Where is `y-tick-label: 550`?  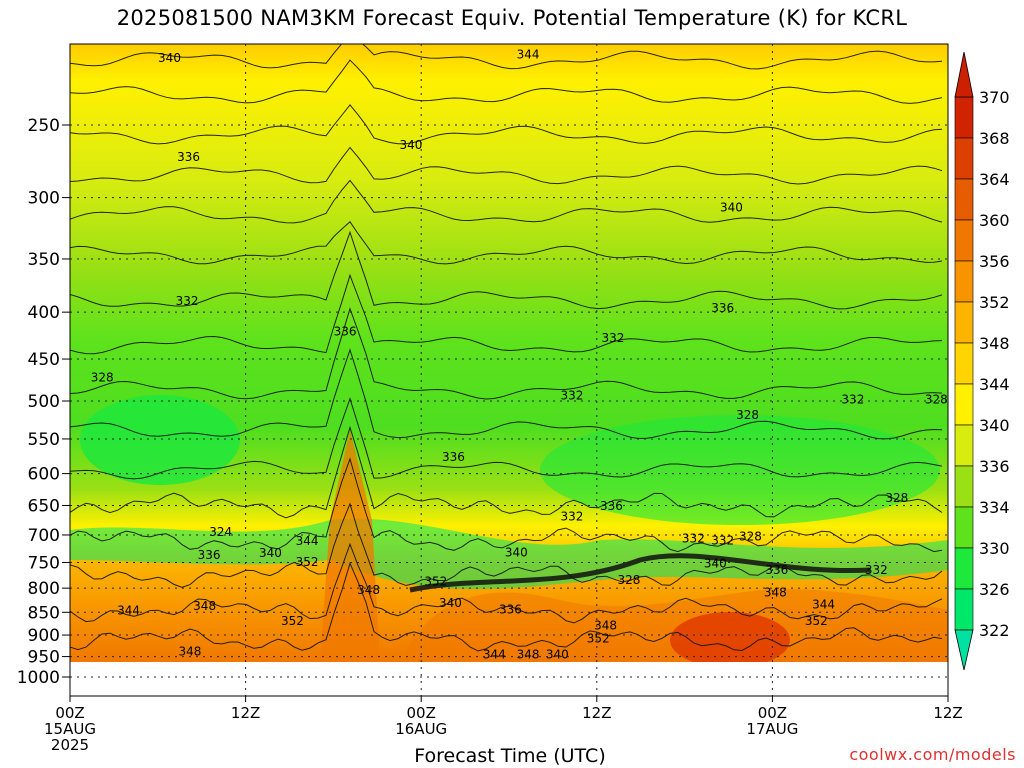
y-tick-label: 550 is located at coordinates (44, 440).